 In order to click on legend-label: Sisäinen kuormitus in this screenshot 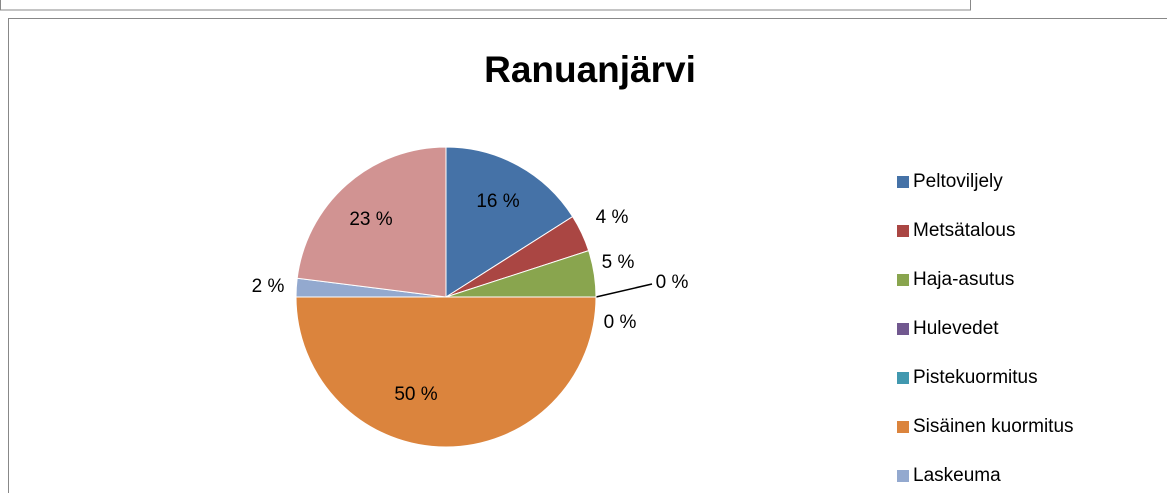, I will do `click(993, 426)`.